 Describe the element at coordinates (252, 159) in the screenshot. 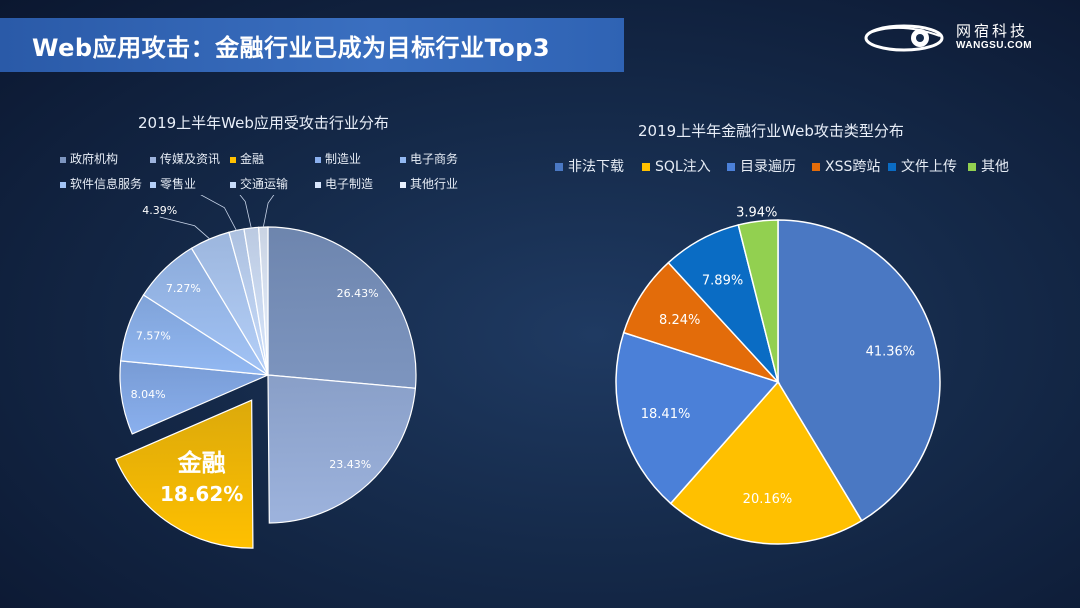

I see `legend-label: 金融` at that location.